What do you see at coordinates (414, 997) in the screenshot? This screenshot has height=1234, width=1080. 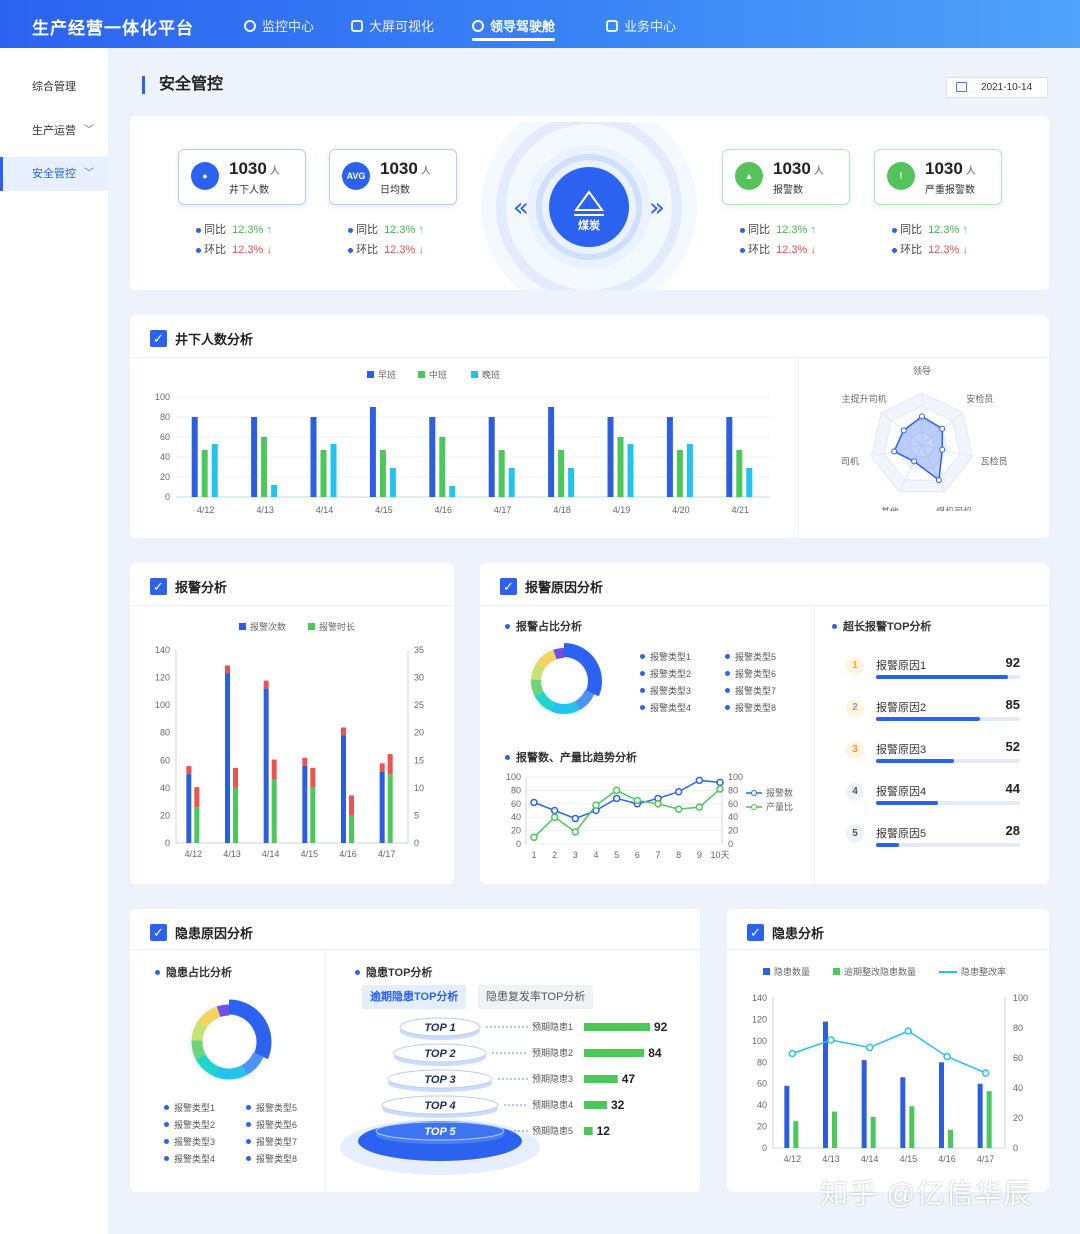 I see `tab-overdue-top: 逾期隐患TOP分析` at bounding box center [414, 997].